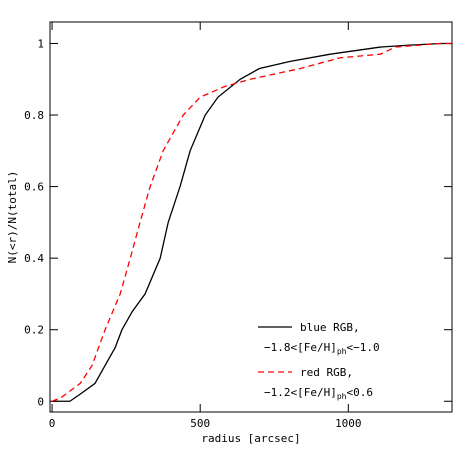 This screenshot has width=469, height=473. What do you see at coordinates (40, 43) in the screenshot?
I see `y-tick-label: 1` at bounding box center [40, 43].